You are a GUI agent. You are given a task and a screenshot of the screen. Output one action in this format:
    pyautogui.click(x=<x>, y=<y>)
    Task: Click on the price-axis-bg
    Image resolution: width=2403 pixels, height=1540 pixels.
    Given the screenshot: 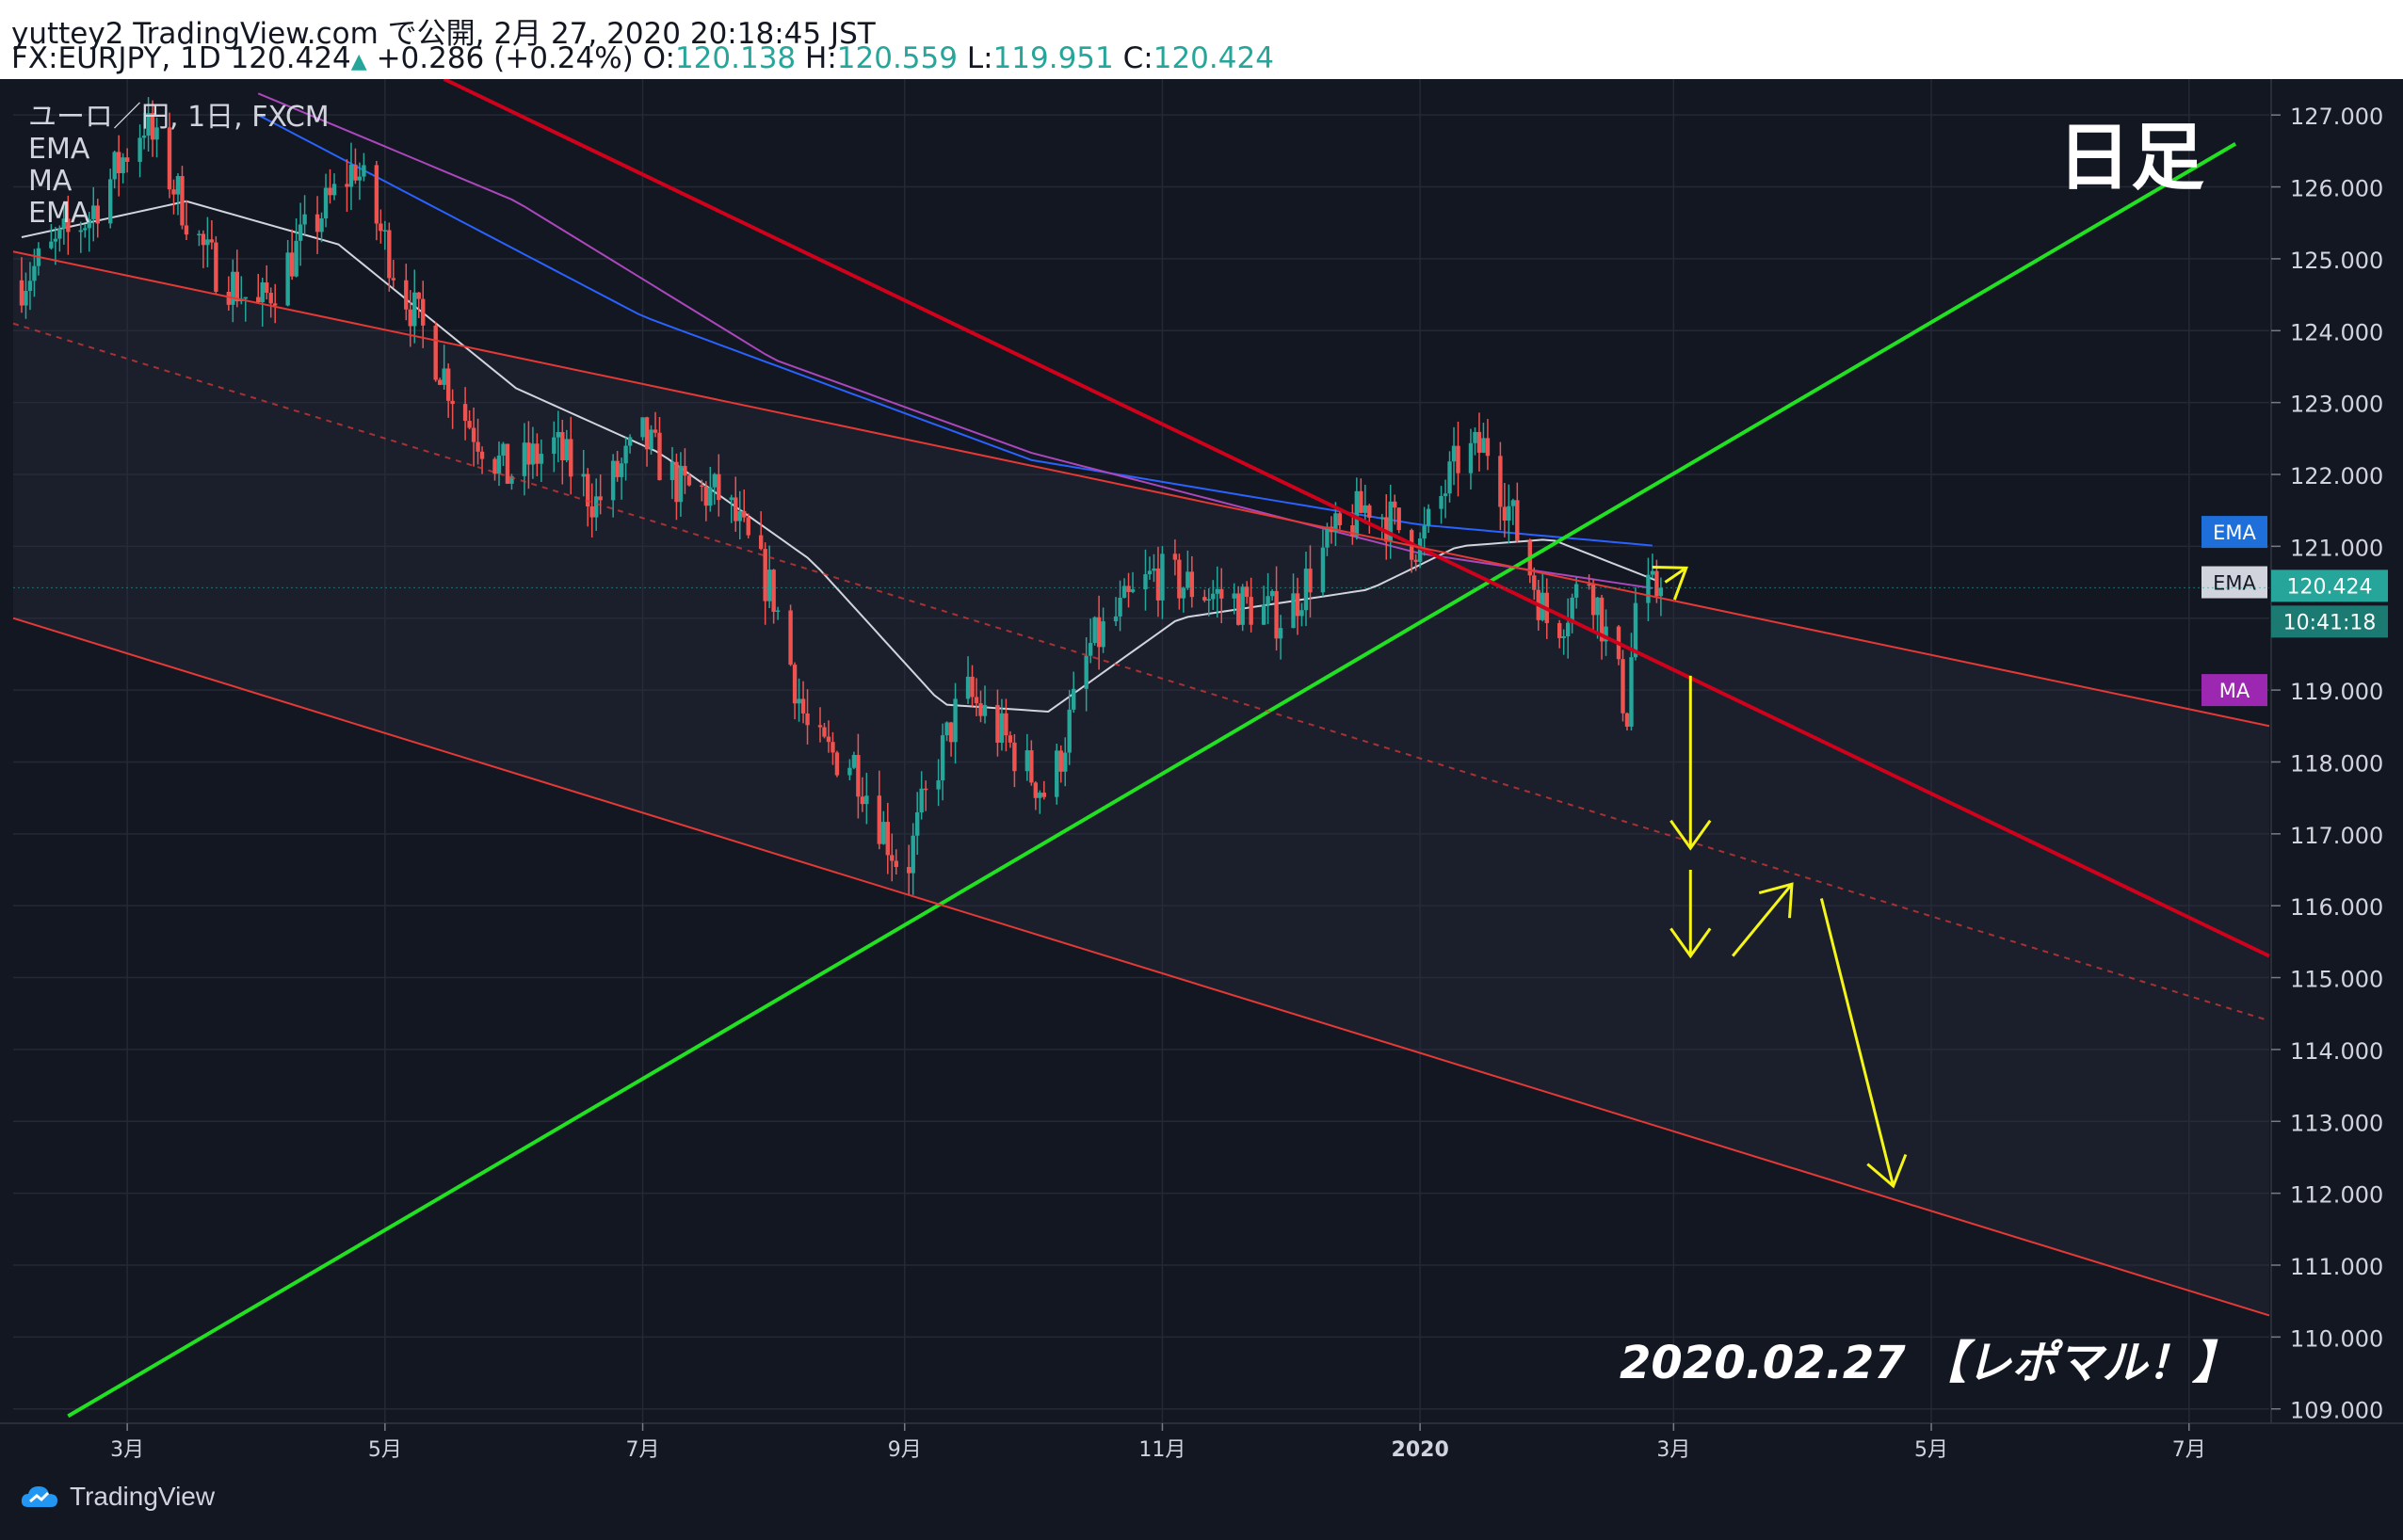 What is the action you would take?
    pyautogui.click(x=2337, y=773)
    